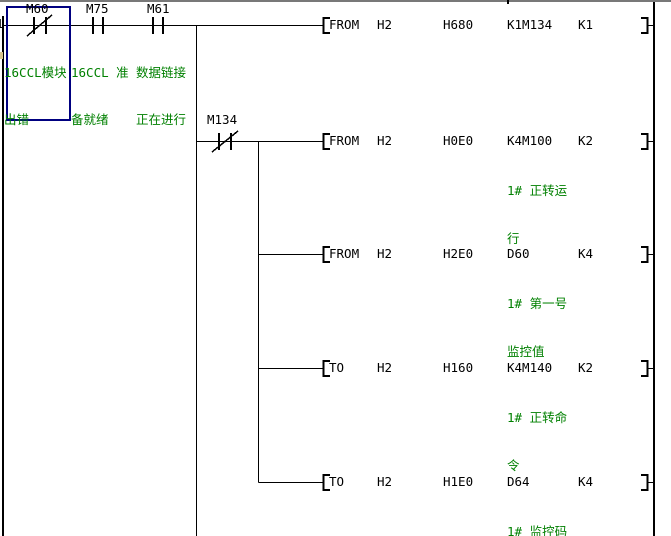 The image size is (671, 536). I want to click on comment-line: 1# 正转运, so click(537, 190).